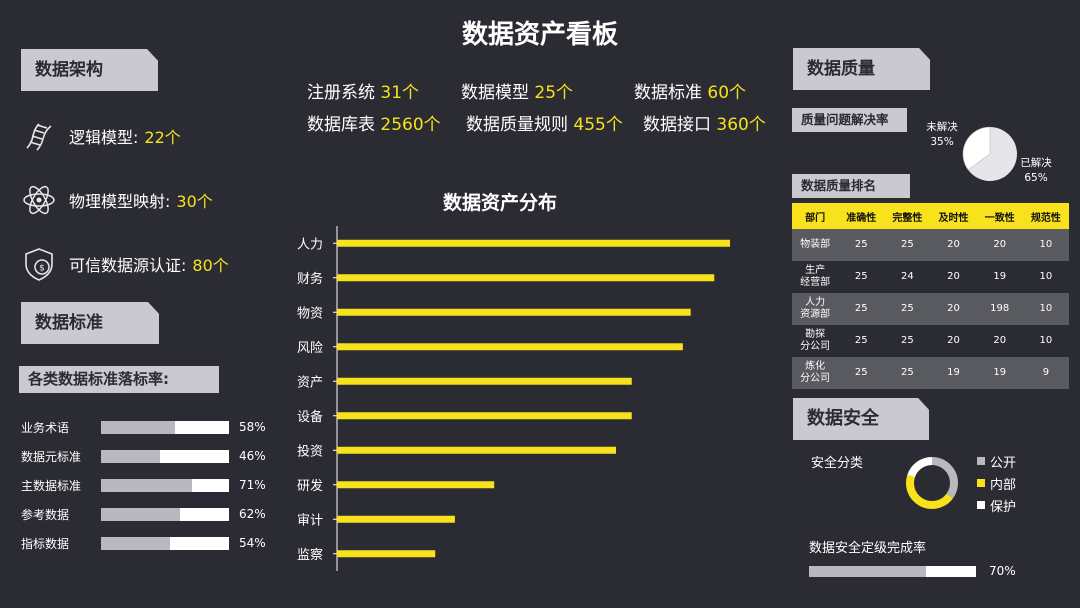 The image size is (1080, 608). What do you see at coordinates (851, 186) in the screenshot?
I see `rank-heading: 数据质量排名` at bounding box center [851, 186].